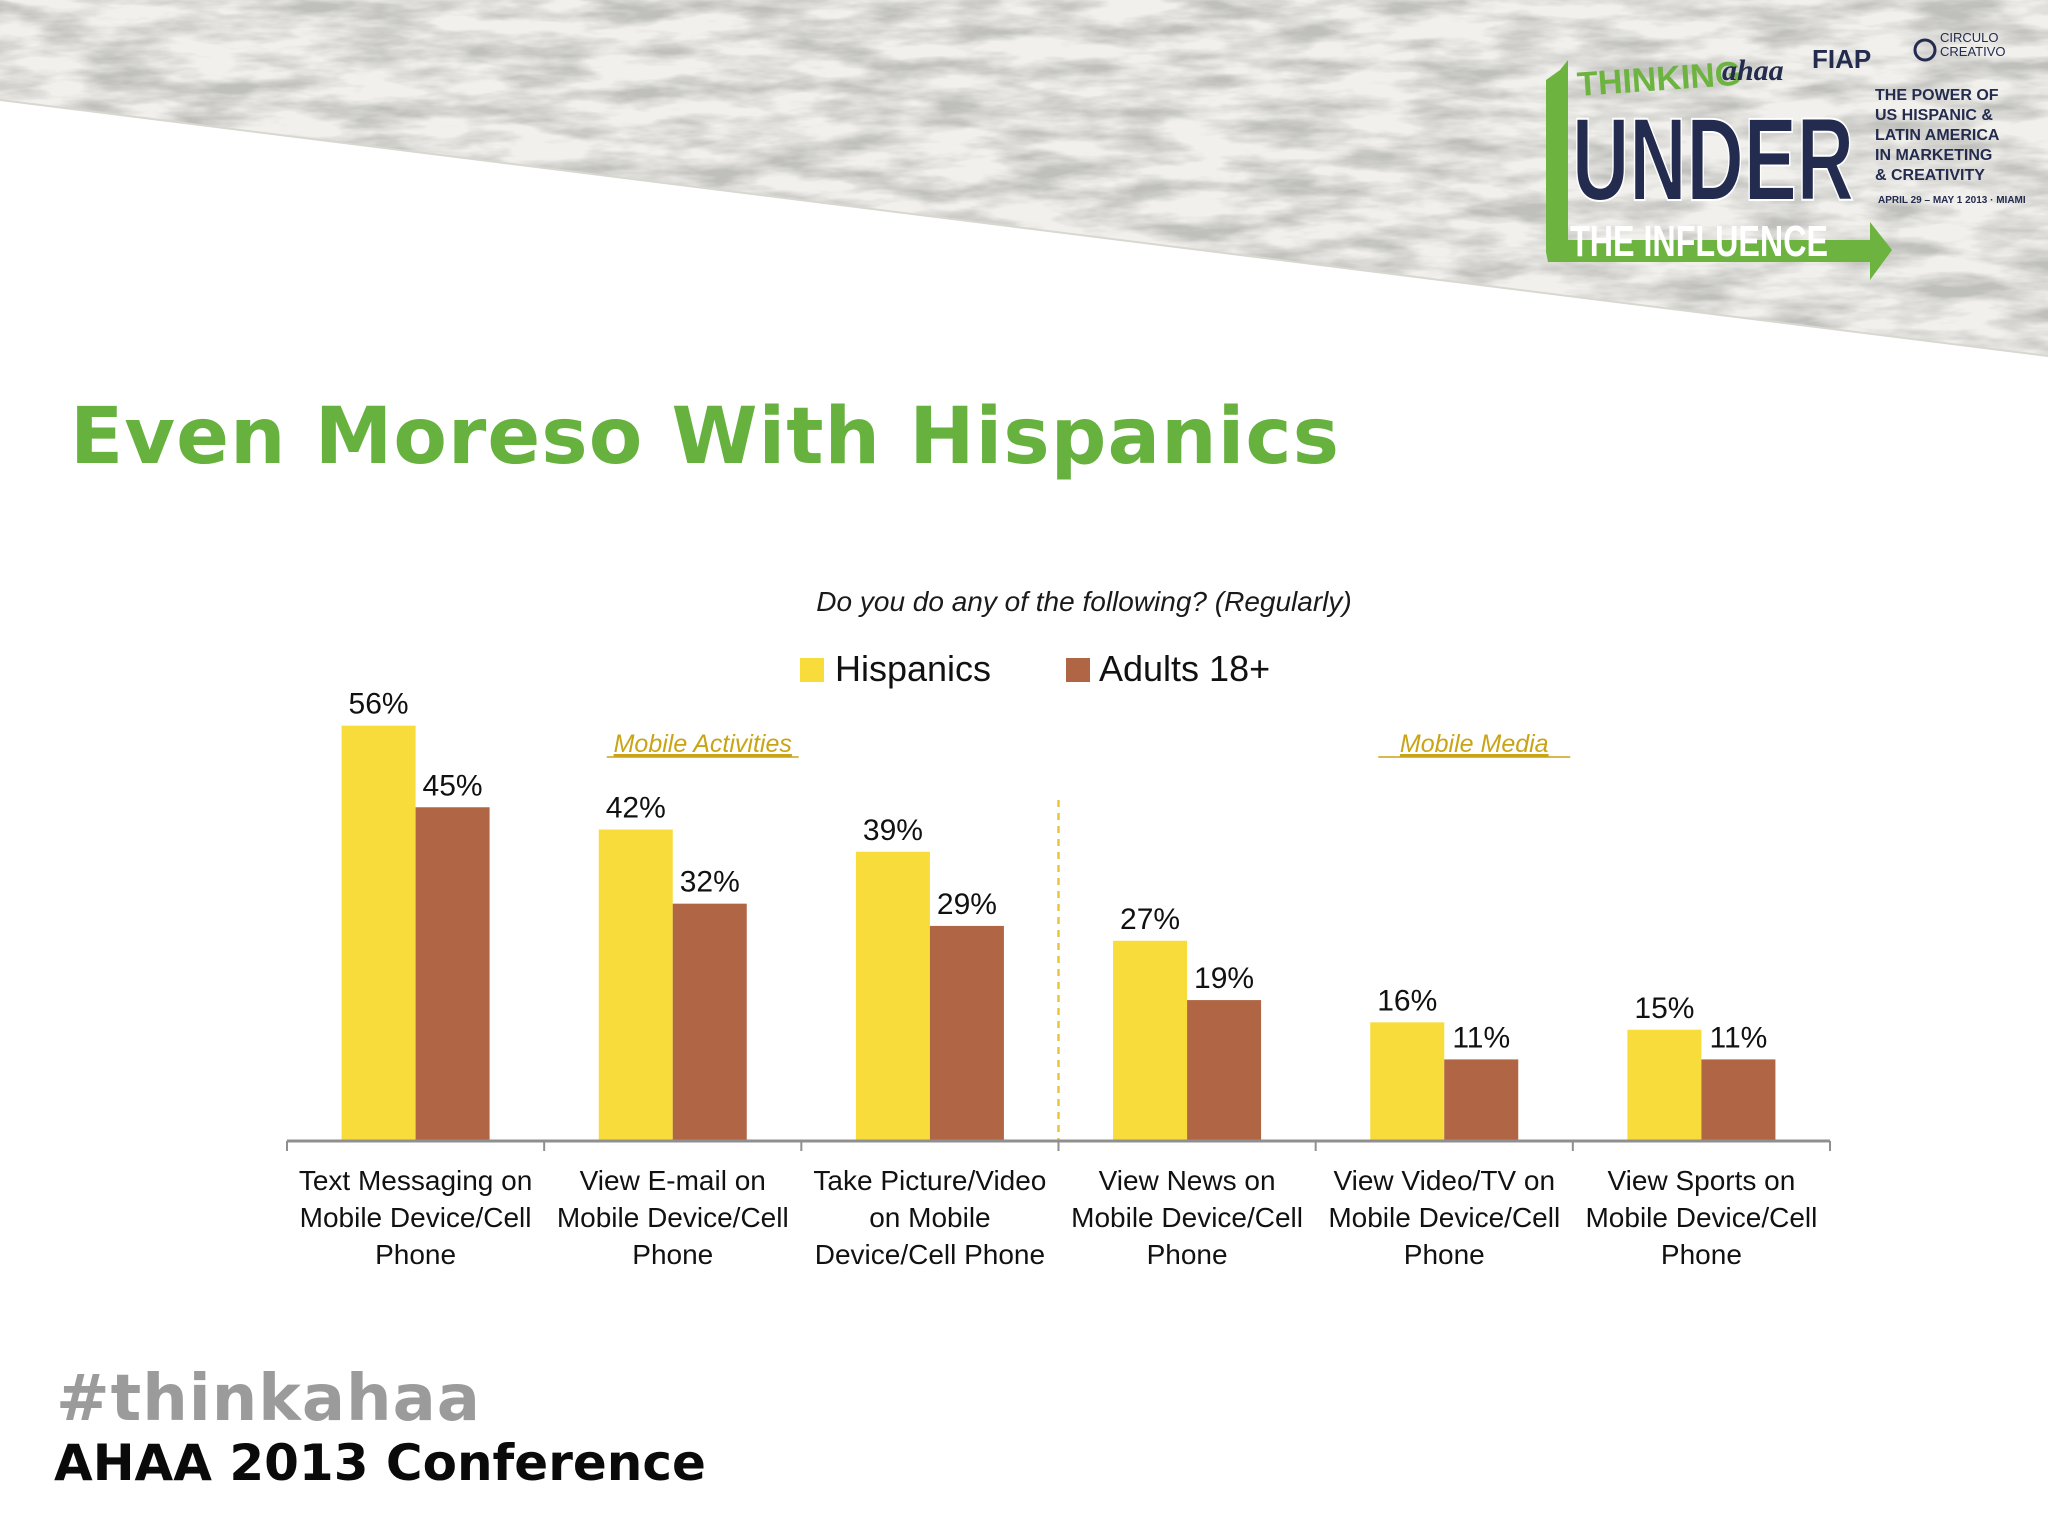  Describe the element at coordinates (930, 1254) in the screenshot. I see `category-label-line: Device/Cell Phone` at that location.